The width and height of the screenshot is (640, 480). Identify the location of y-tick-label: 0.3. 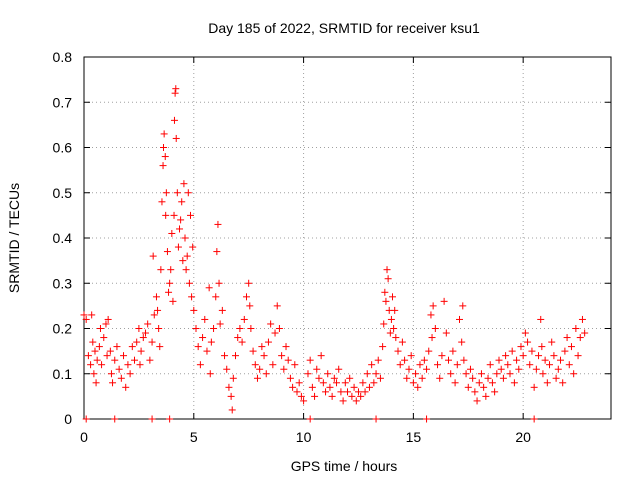
(63, 283).